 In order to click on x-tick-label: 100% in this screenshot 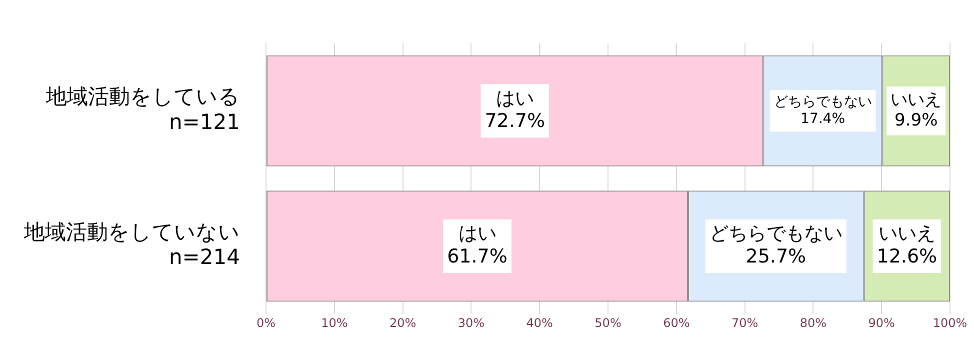, I will do `click(950, 323)`.